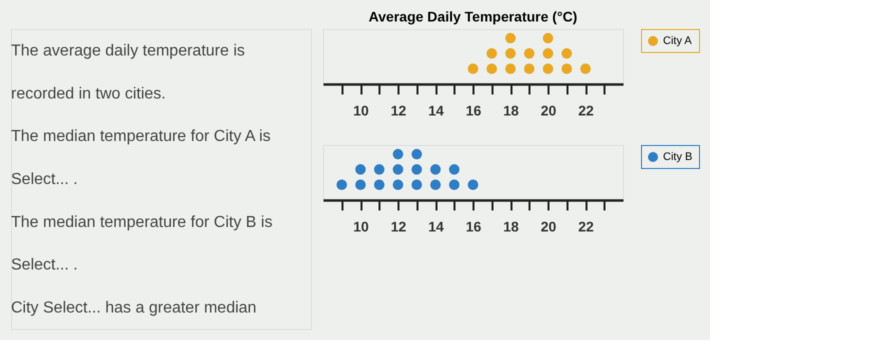 This screenshot has height=348, width=871. Describe the element at coordinates (141, 222) in the screenshot. I see `text: The median temperature for City B is` at that location.